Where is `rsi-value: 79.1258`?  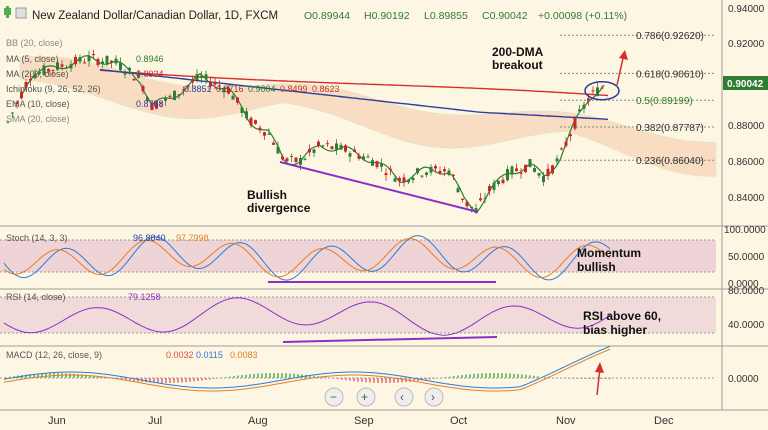 rsi-value: 79.1258 is located at coordinates (144, 297).